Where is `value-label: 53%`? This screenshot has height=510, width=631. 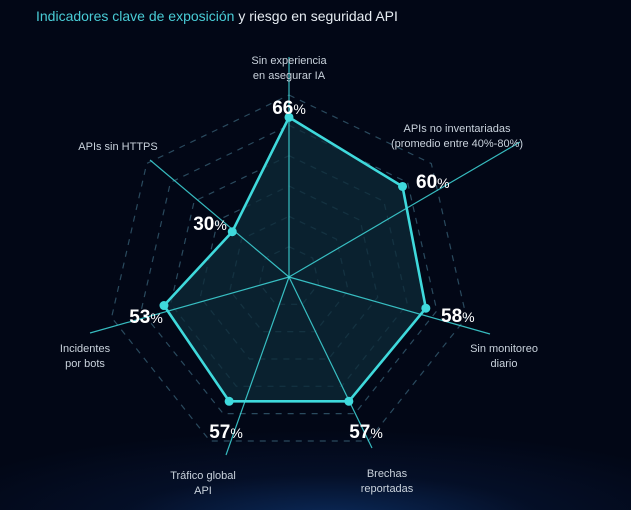
value-label: 53% is located at coordinates (146, 317).